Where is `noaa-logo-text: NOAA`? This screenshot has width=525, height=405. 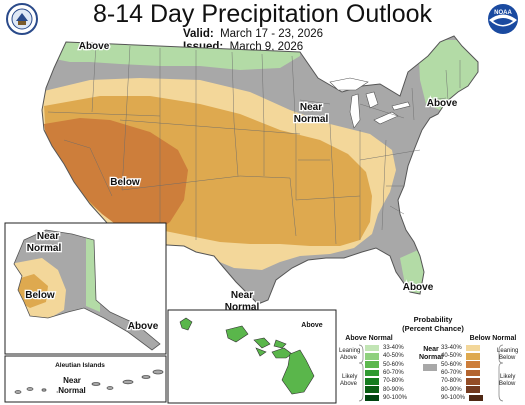 noaa-logo-text: NOAA is located at coordinates (503, 13).